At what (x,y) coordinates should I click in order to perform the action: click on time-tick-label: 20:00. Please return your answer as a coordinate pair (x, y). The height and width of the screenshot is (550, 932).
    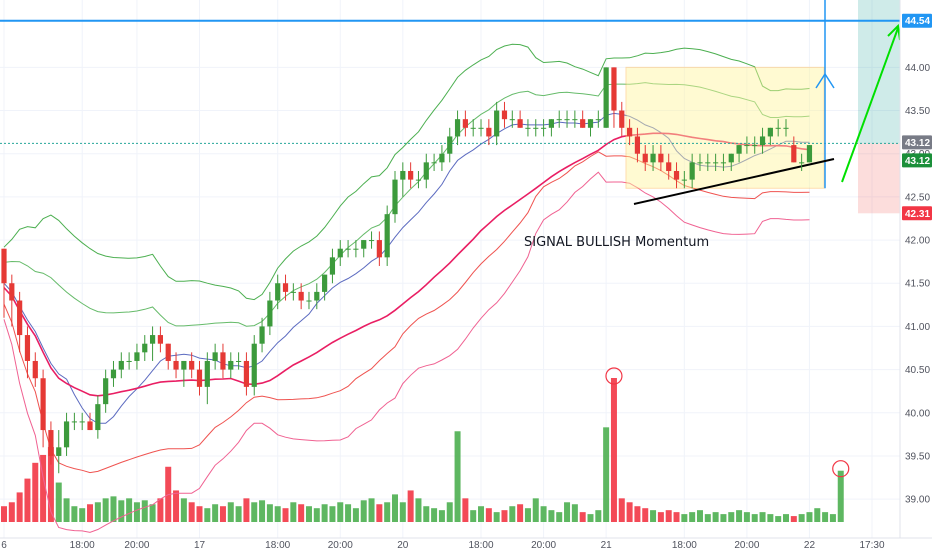
    Looking at the image, I should click on (136, 545).